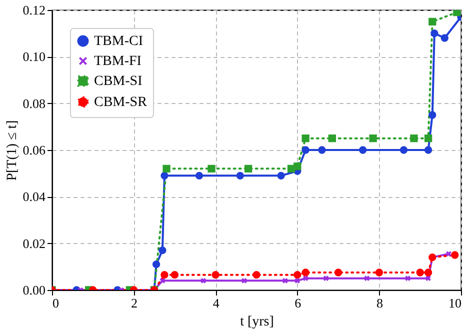 The height and width of the screenshot is (329, 474). Describe the element at coordinates (379, 303) in the screenshot. I see `x-tick-label: 8` at that location.